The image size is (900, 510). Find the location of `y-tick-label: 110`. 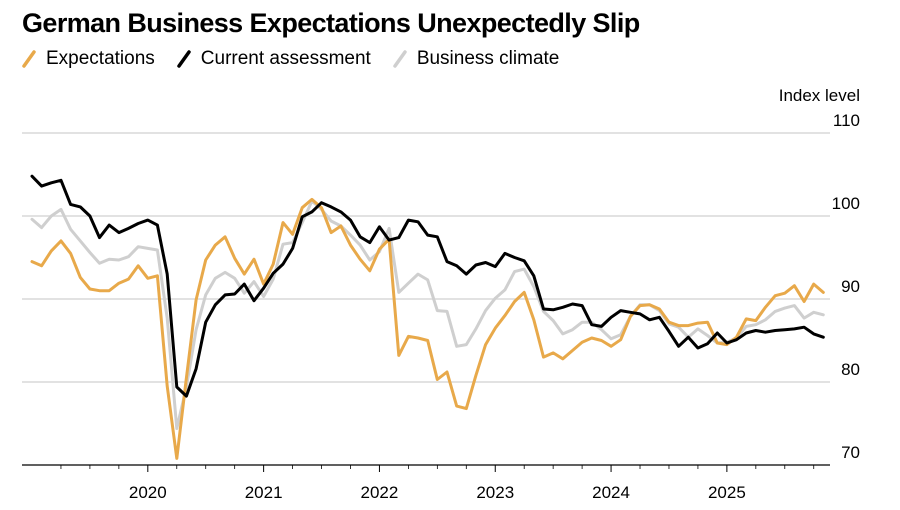

y-tick-label: 110 is located at coordinates (846, 120).